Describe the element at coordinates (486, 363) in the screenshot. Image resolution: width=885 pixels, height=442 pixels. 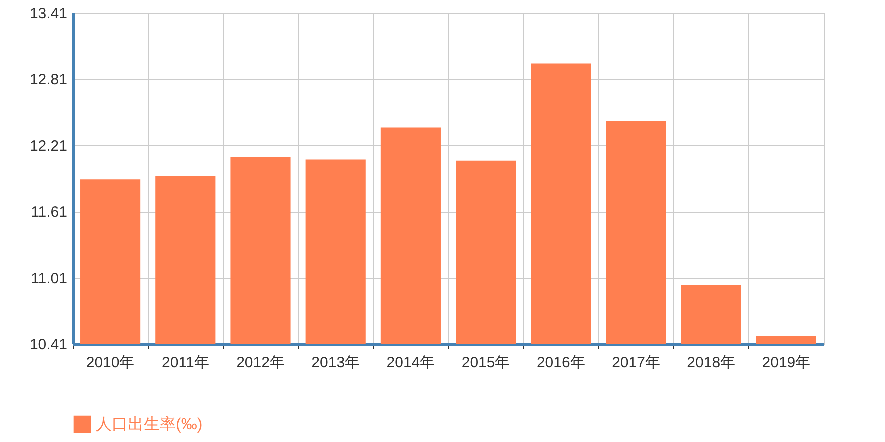
I see `x-tick-label: 2015年` at that location.